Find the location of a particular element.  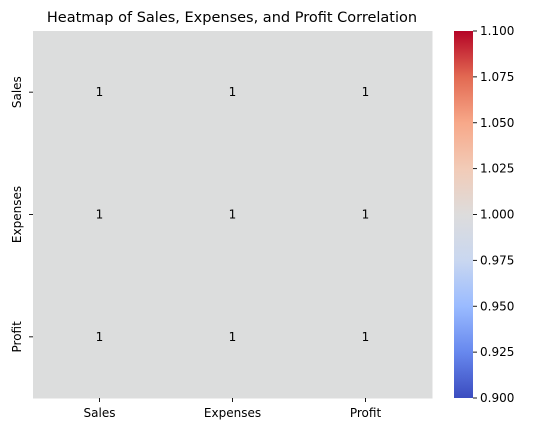

x-tick-label: Expenses is located at coordinates (232, 413).